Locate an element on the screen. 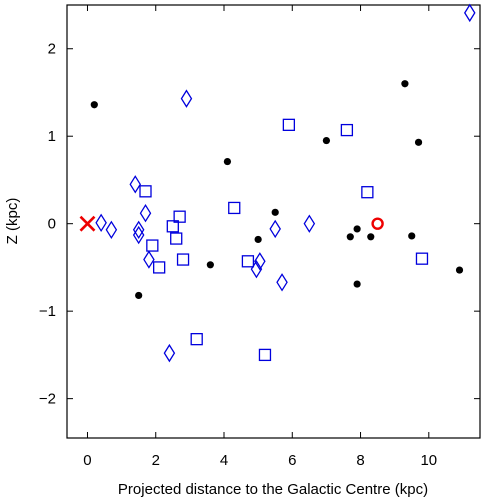 This screenshot has width=500, height=499. y-tick-label: 1 is located at coordinates (52, 136).